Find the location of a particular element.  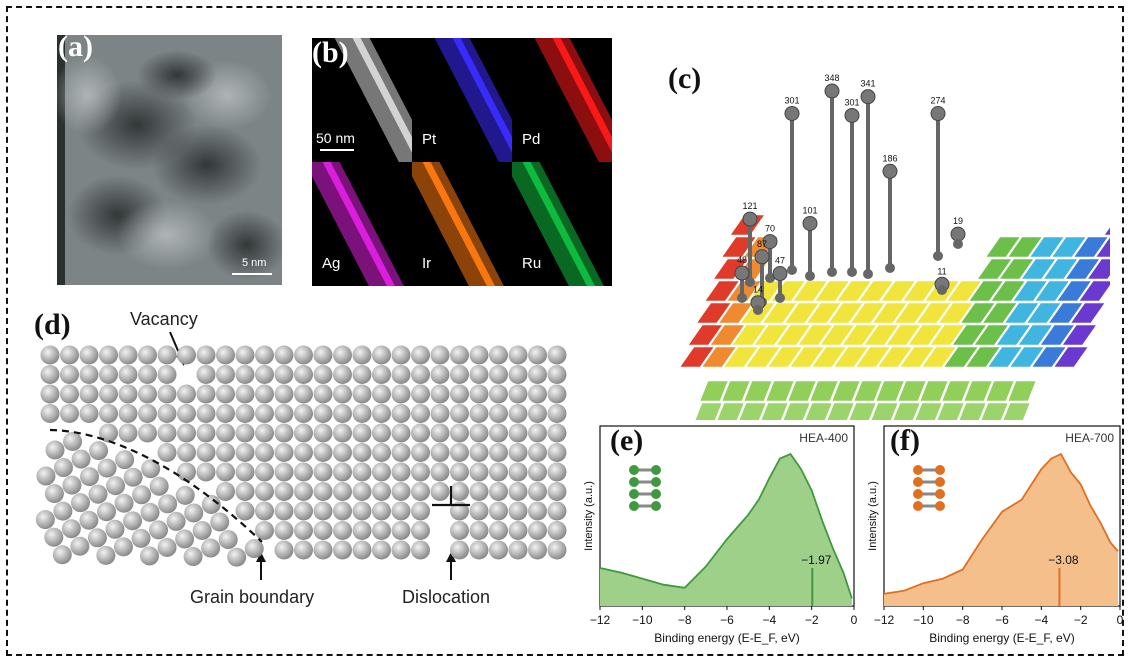

molecule-icon-atom is located at coordinates (940, 470).